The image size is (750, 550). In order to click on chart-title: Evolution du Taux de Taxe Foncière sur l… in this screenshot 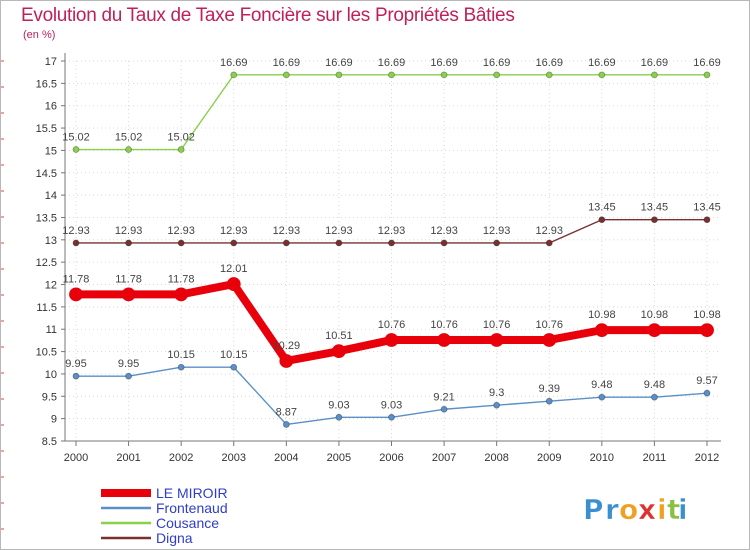, I will do `click(268, 15)`.